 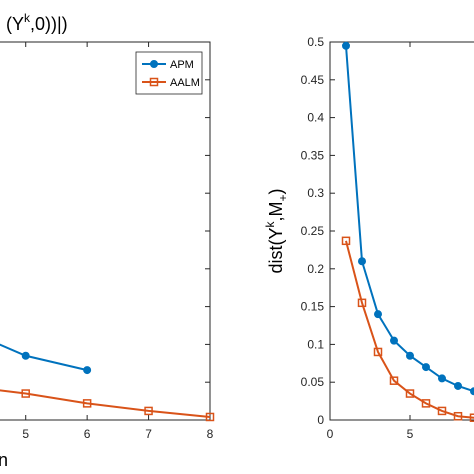 I want to click on right-y-tick-label: 0.25, so click(x=313, y=231).